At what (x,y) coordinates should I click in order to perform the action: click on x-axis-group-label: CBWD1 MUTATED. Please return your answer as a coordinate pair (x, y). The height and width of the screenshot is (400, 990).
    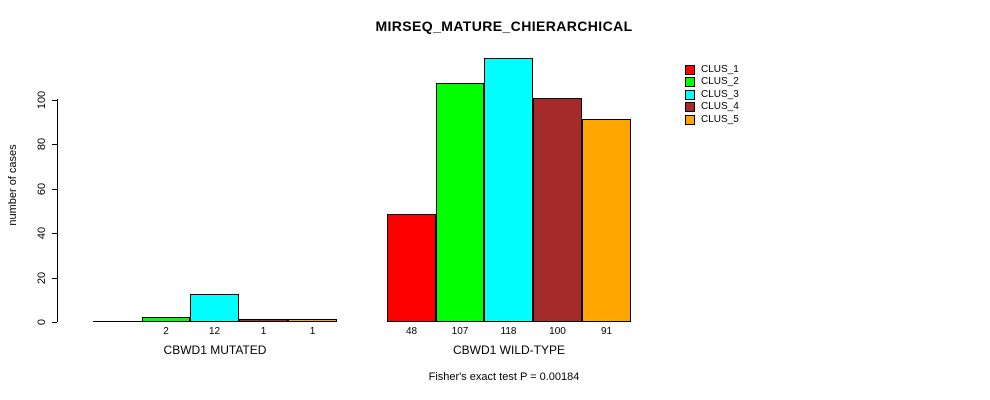
    Looking at the image, I should click on (215, 350).